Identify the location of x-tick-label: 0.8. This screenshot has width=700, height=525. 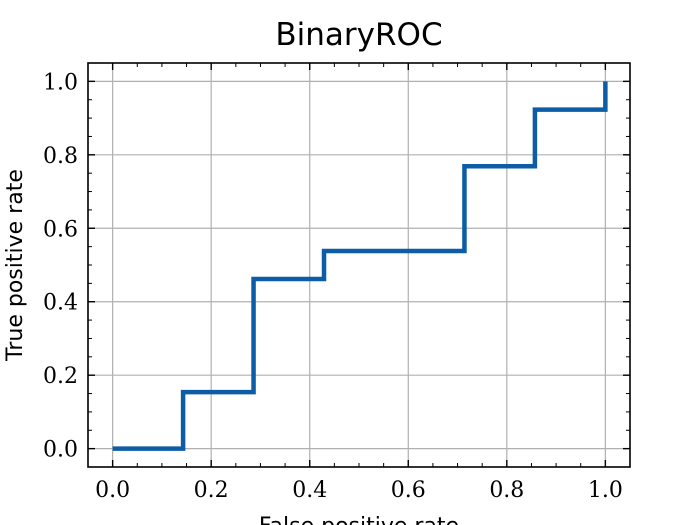
(506, 490).